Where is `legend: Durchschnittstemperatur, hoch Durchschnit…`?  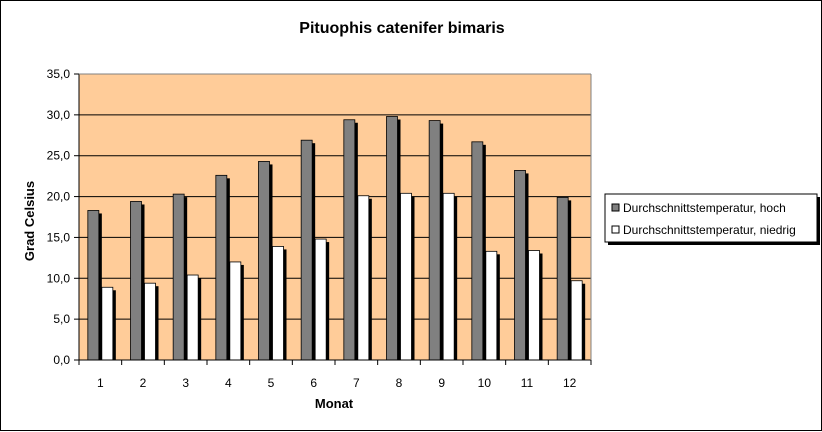
legend: Durchschnittstemperatur, hoch Durchschnit… is located at coordinates (712, 219).